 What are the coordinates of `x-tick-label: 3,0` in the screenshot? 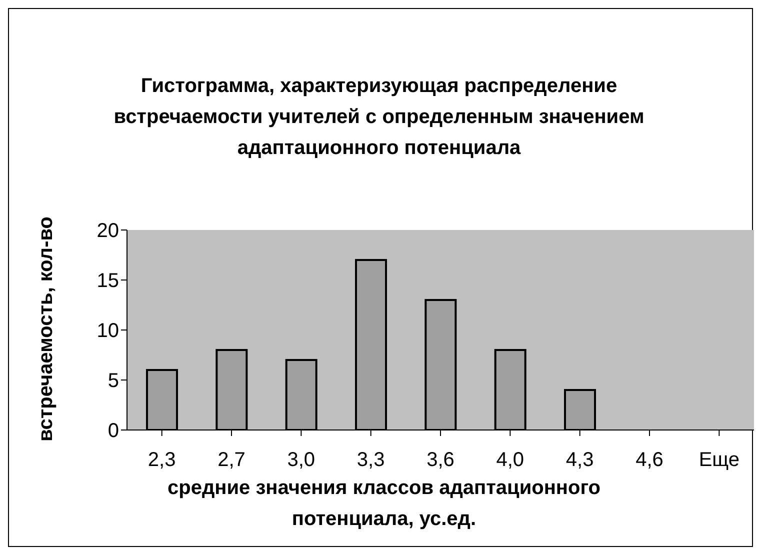 It's located at (301, 460).